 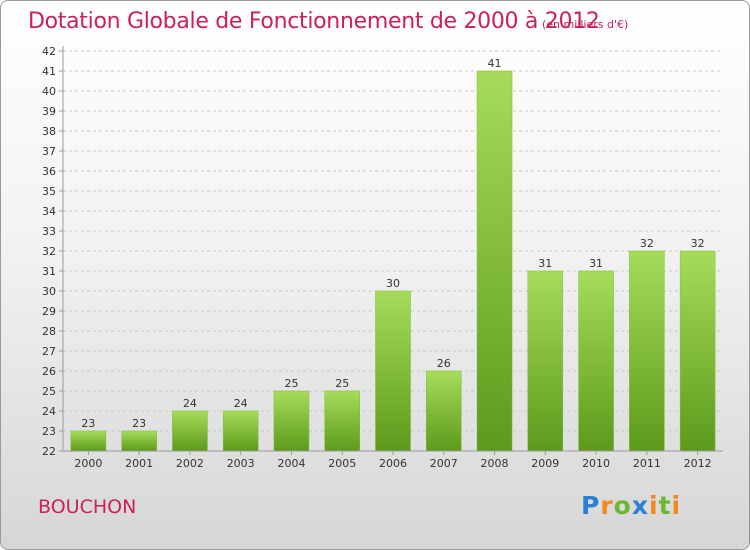 I want to click on chart-subtitle: (en milliers d'€), so click(x=585, y=24).